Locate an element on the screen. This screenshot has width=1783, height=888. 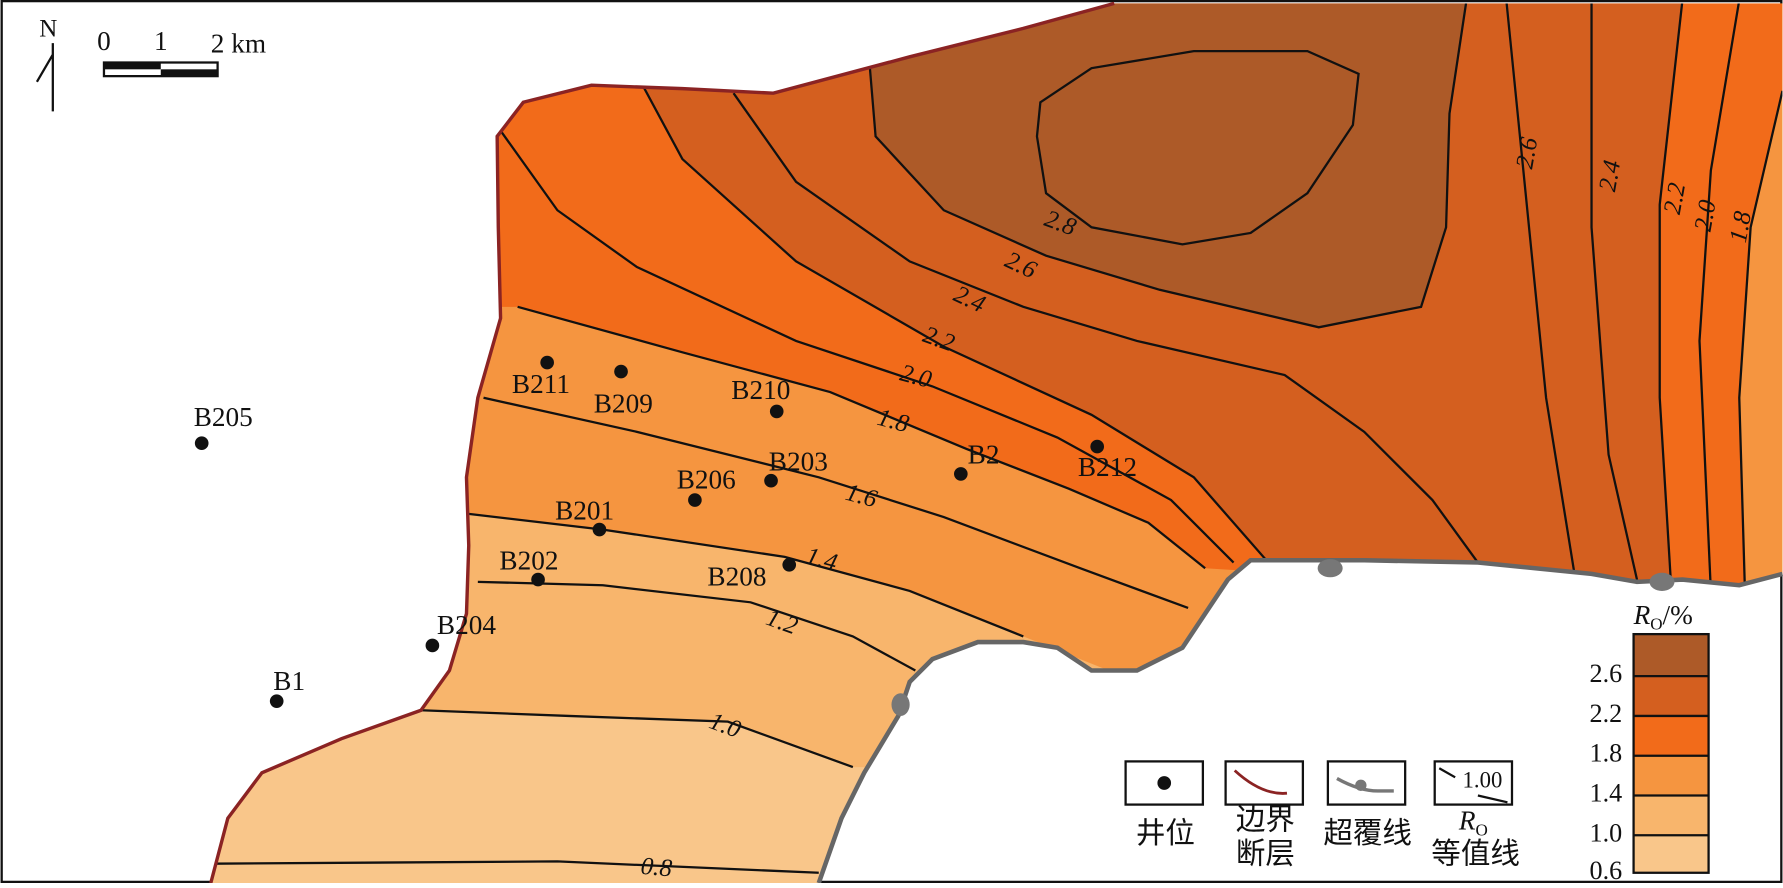
contour-label: 2.2 is located at coordinates (1675, 198).